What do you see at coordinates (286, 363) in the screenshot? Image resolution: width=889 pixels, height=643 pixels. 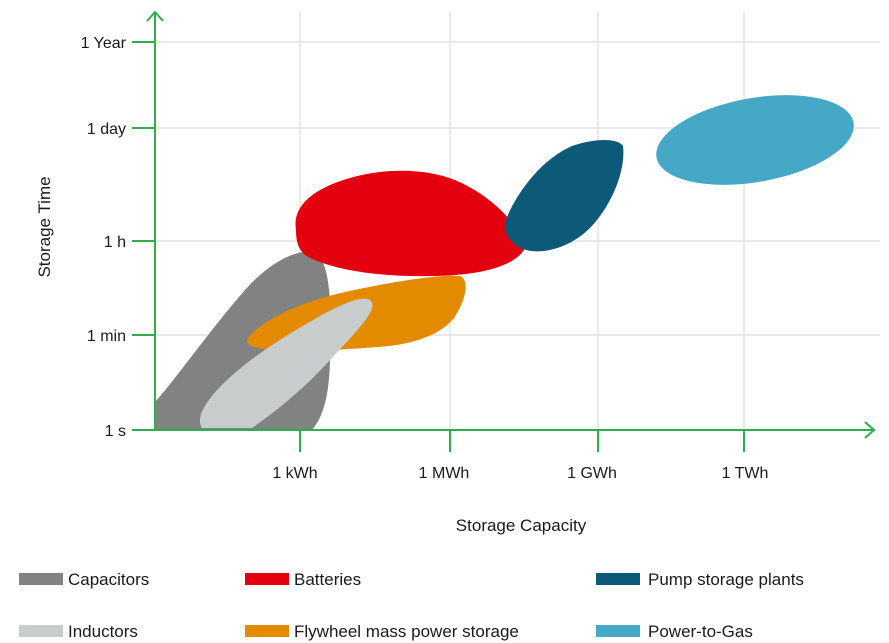 I see `region-inductors` at bounding box center [286, 363].